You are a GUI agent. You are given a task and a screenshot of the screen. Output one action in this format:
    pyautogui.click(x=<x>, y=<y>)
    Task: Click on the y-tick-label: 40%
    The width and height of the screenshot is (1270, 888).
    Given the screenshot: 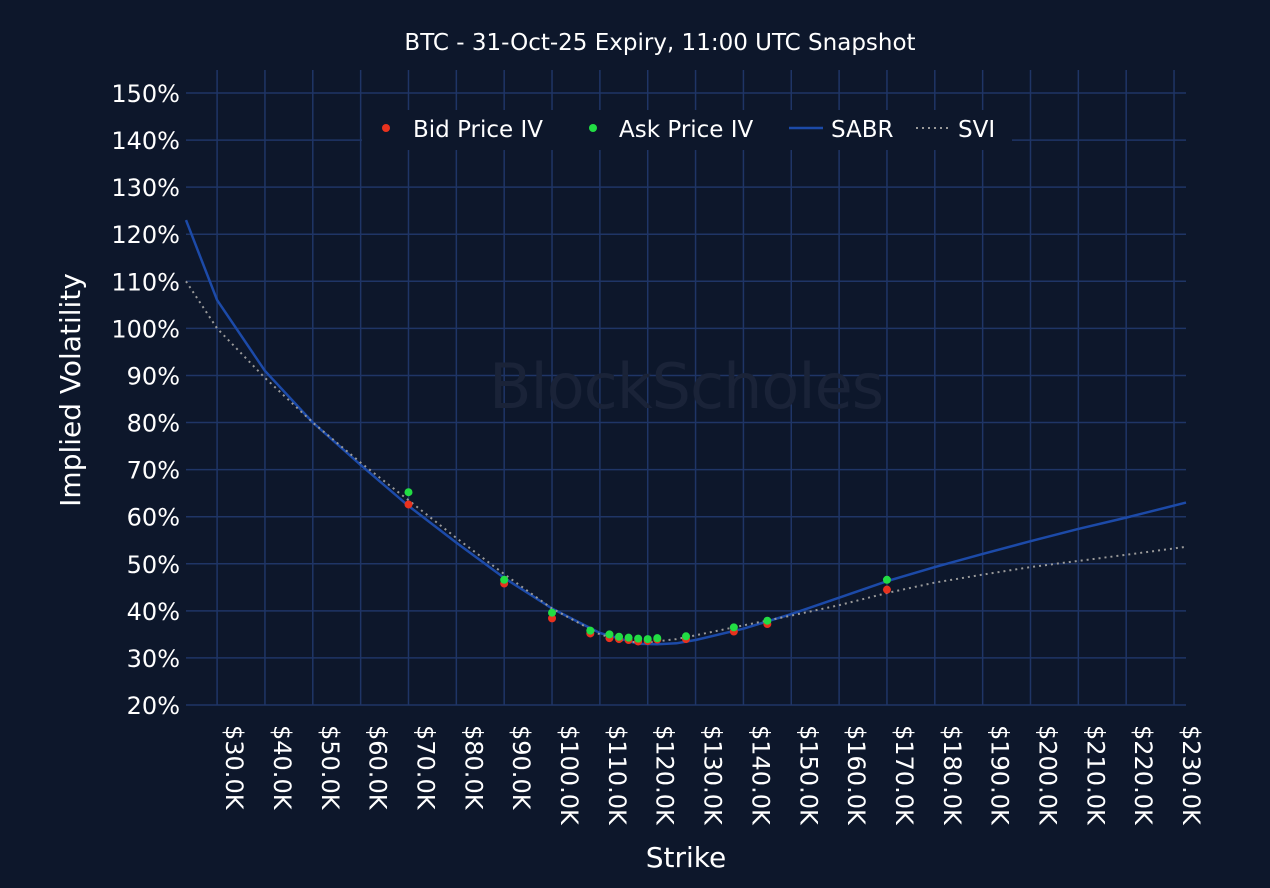 What is the action you would take?
    pyautogui.click(x=153, y=612)
    